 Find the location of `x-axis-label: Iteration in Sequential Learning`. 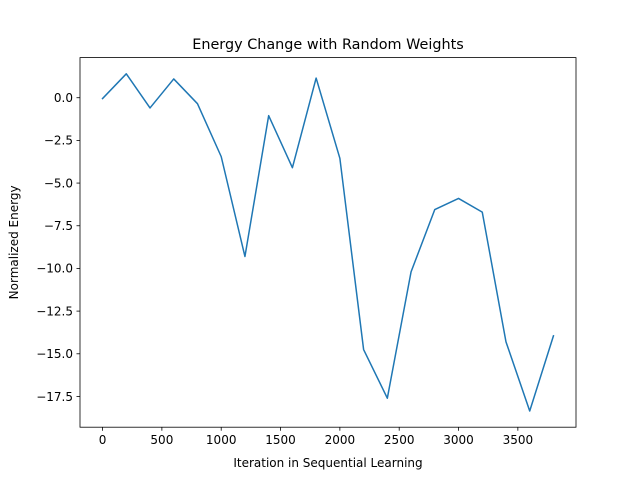

x-axis-label: Iteration in Sequential Learning is located at coordinates (327, 463).